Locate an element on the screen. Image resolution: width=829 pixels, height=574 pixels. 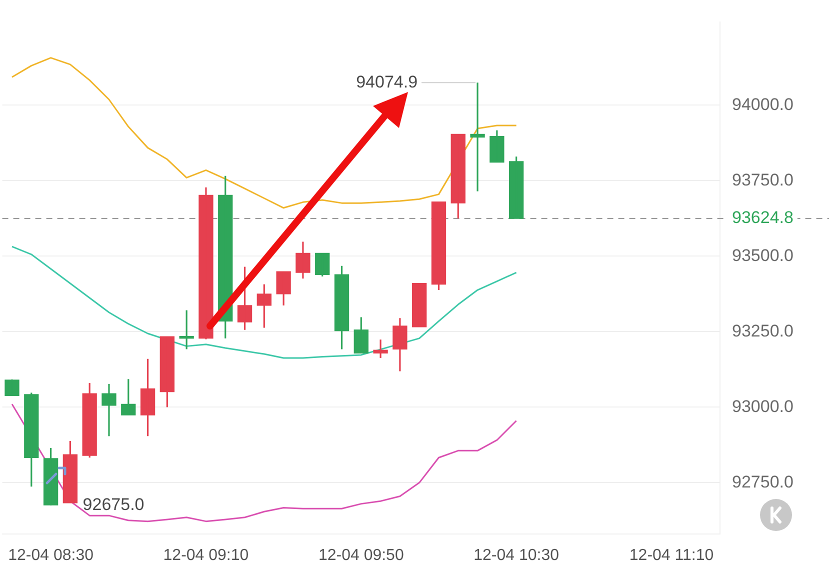
y-tick-label: 92750.0 is located at coordinates (763, 482).